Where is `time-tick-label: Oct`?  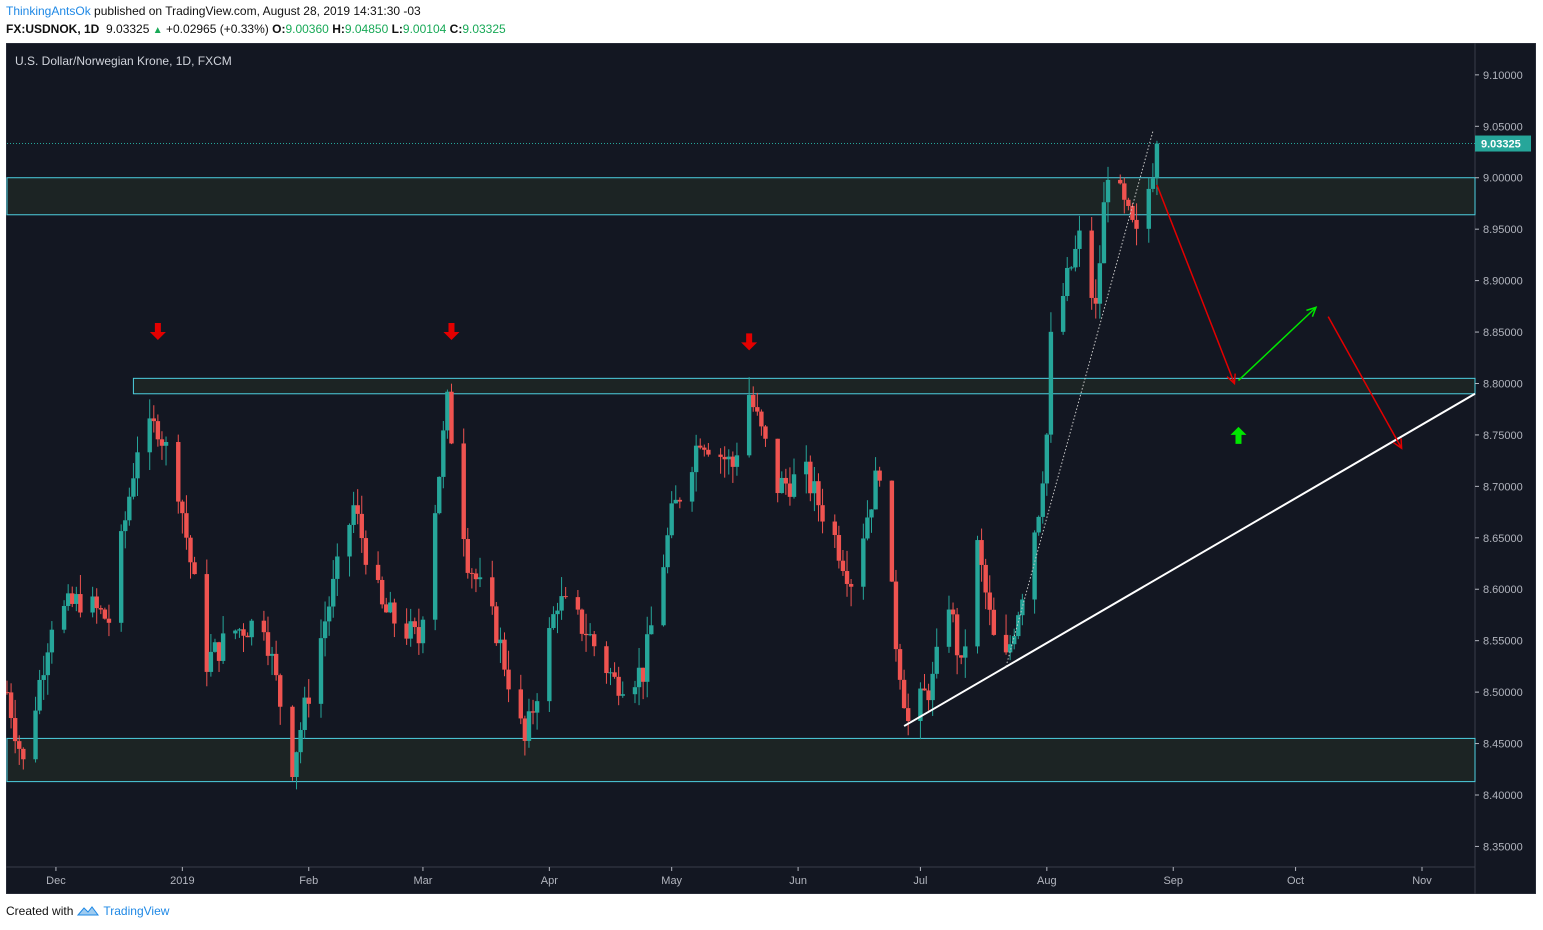
time-tick-label: Oct is located at coordinates (1295, 881).